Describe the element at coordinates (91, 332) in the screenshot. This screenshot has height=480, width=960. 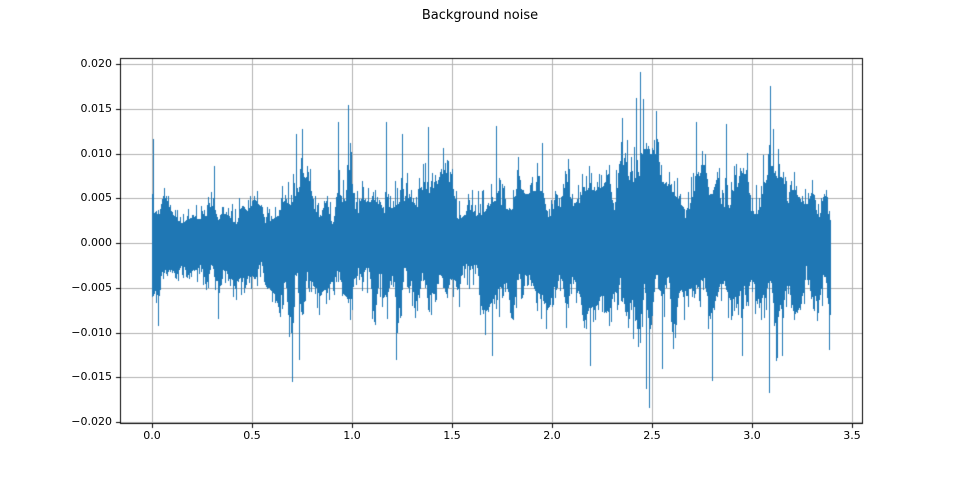
I see `y-tick-label: −0.010` at that location.